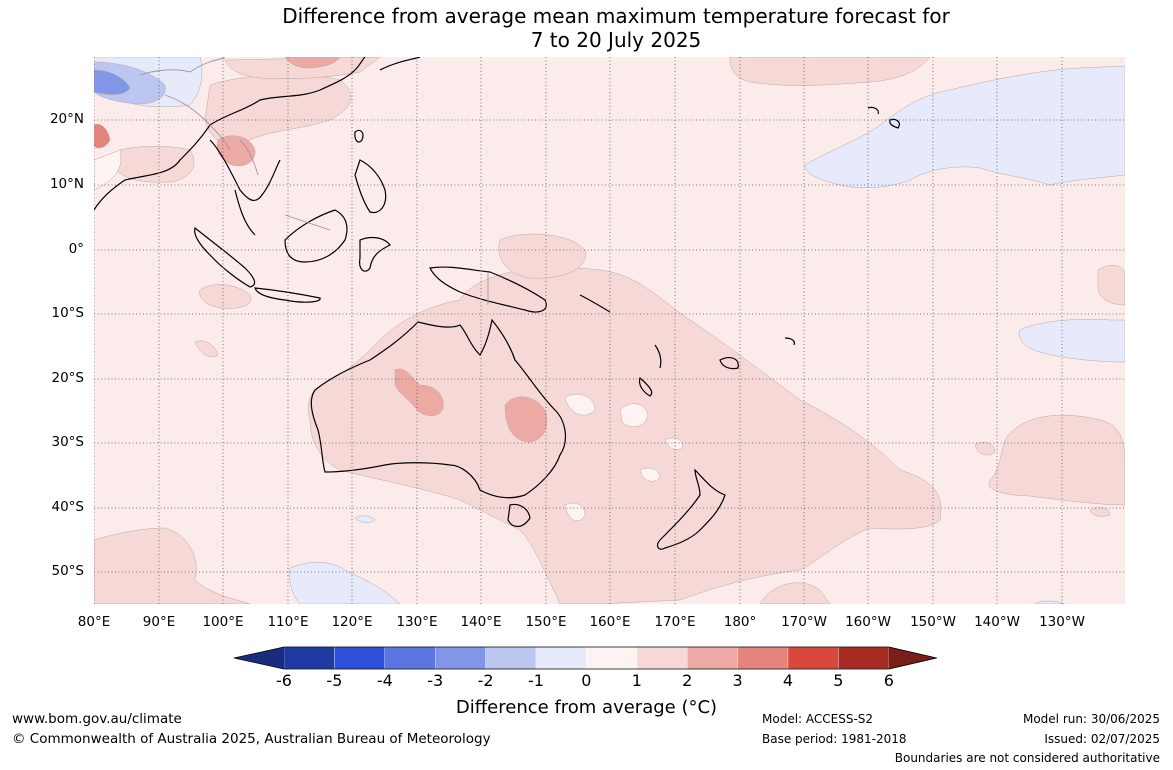 This screenshot has height=770, width=1173. I want to click on longitude-label: 170°E, so click(675, 622).